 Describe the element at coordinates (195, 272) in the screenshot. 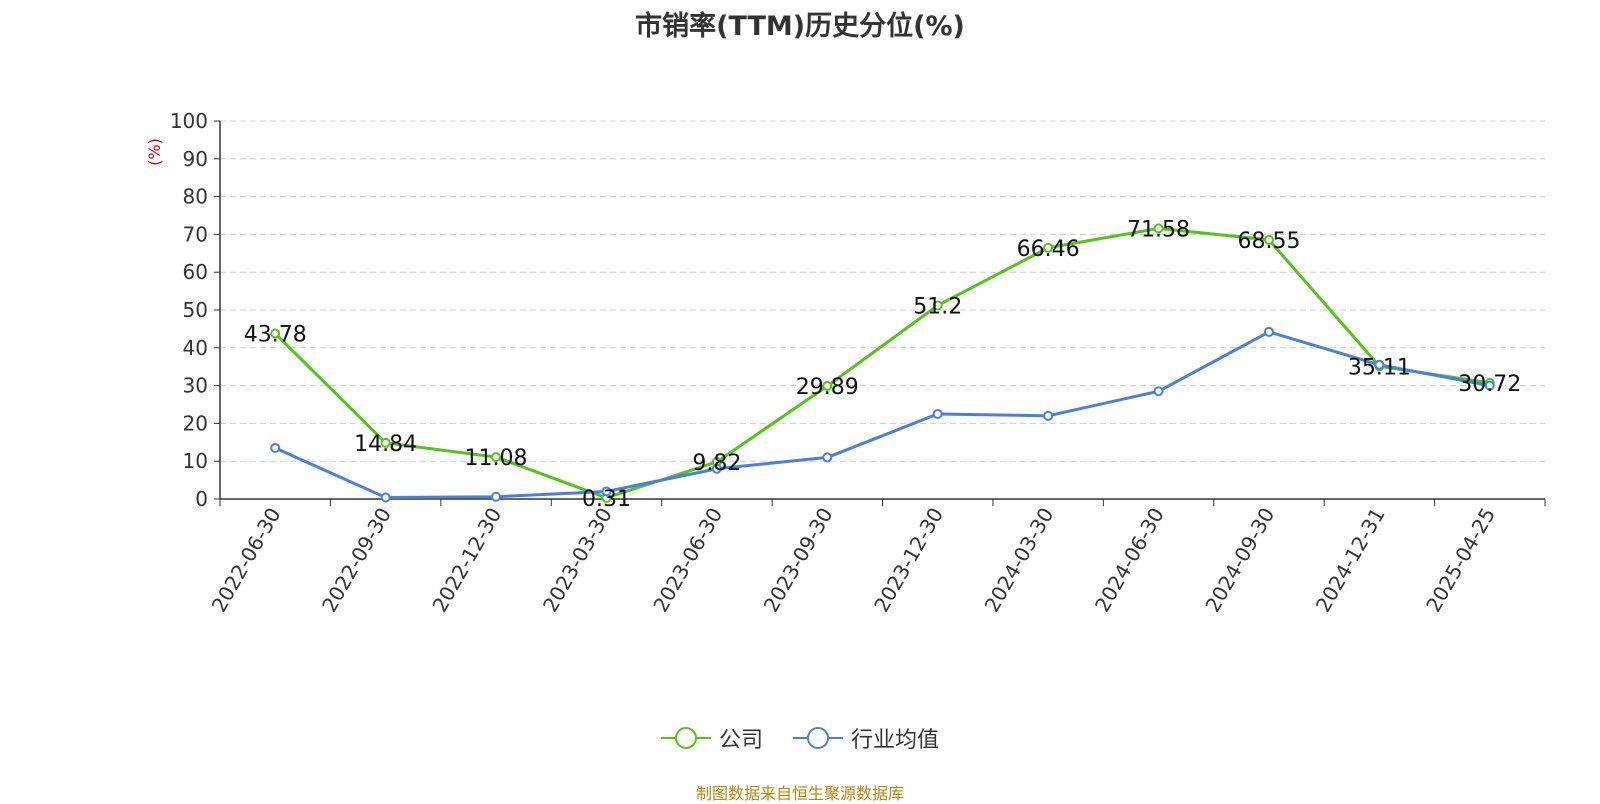

I see `y-tick-label: 60` at that location.